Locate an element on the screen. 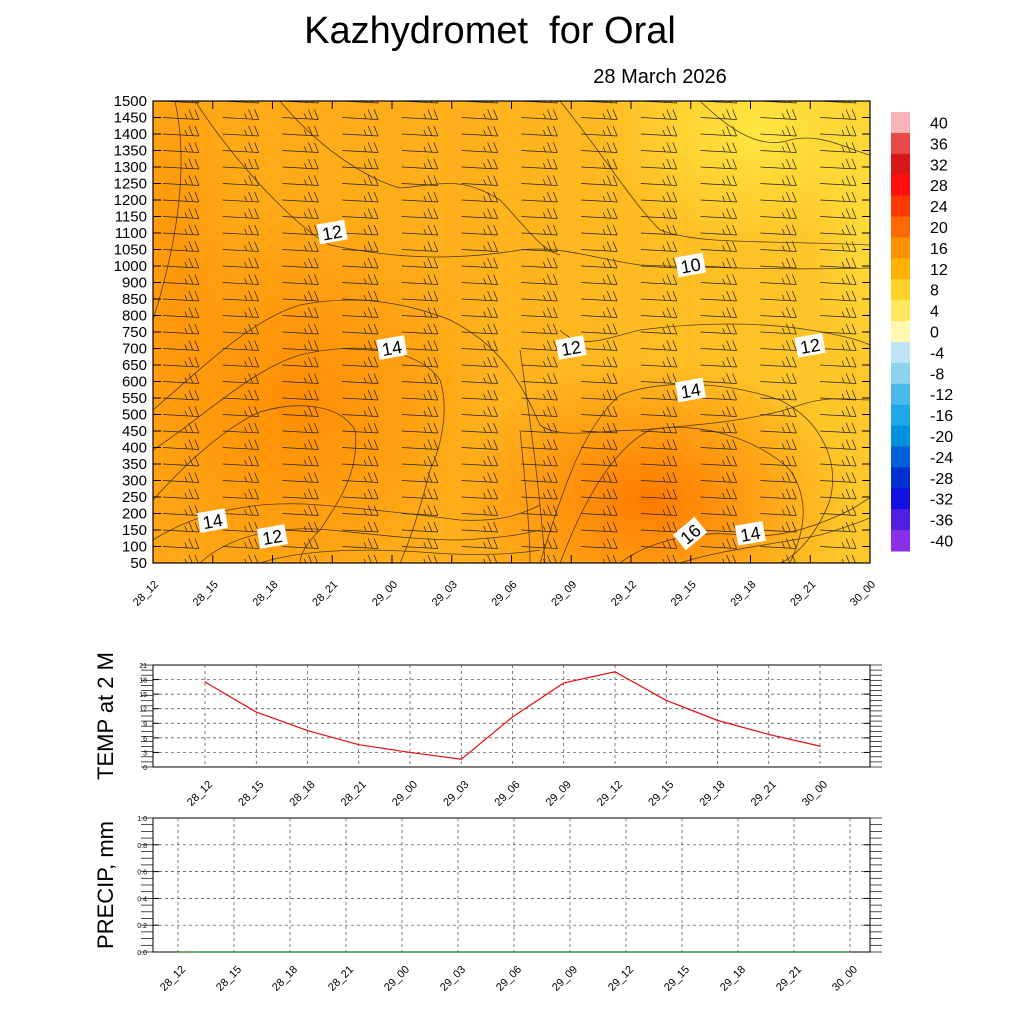 This screenshot has height=1024, width=1024. main-y-tick-label: 1350 is located at coordinates (130, 151).